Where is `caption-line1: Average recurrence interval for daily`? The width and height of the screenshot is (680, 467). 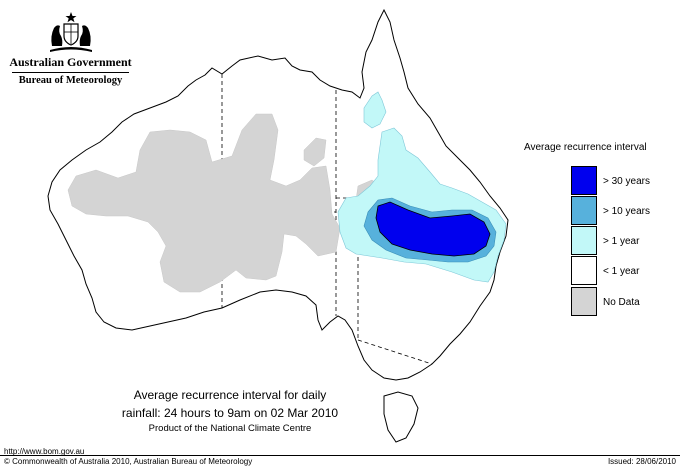
caption-line1: Average recurrence interval for daily is located at coordinates (230, 395).